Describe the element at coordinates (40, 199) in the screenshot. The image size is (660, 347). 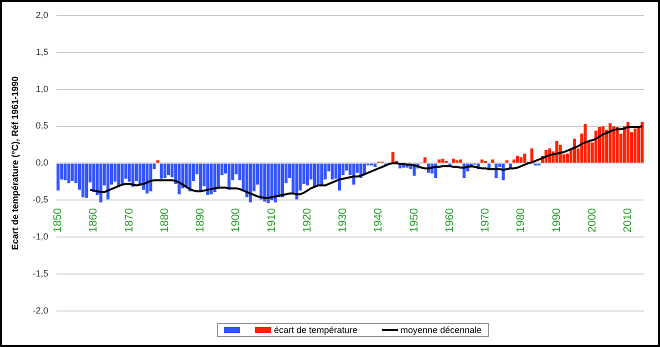
I see `y-tick-label: -0,5` at that location.